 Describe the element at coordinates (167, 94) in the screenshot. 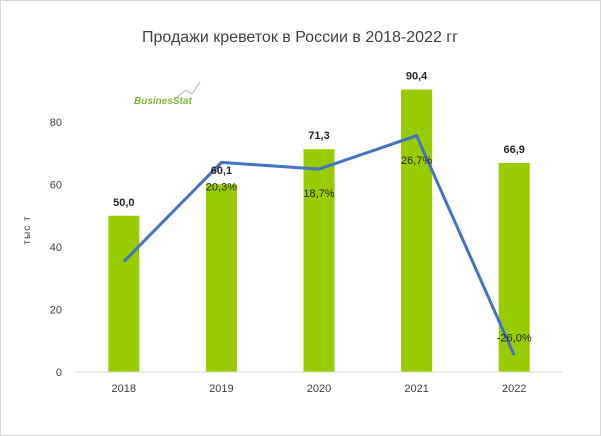

I see `businesstat-logo: BusinesStat` at that location.